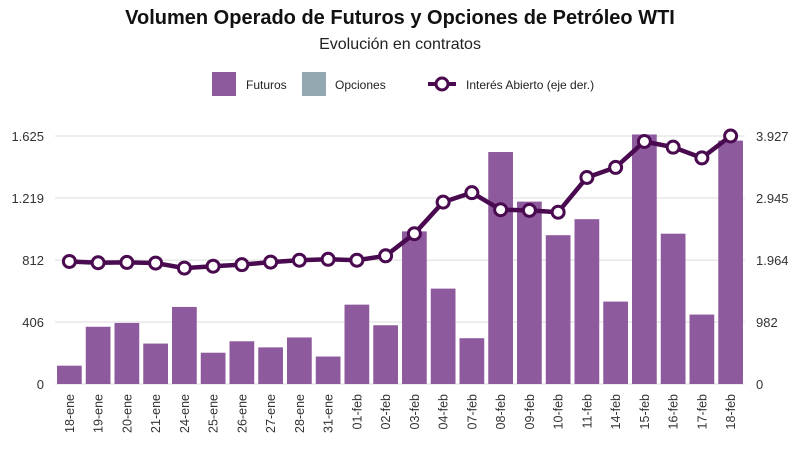  I want to click on y-right-tick-label: 2.945, so click(772, 198).